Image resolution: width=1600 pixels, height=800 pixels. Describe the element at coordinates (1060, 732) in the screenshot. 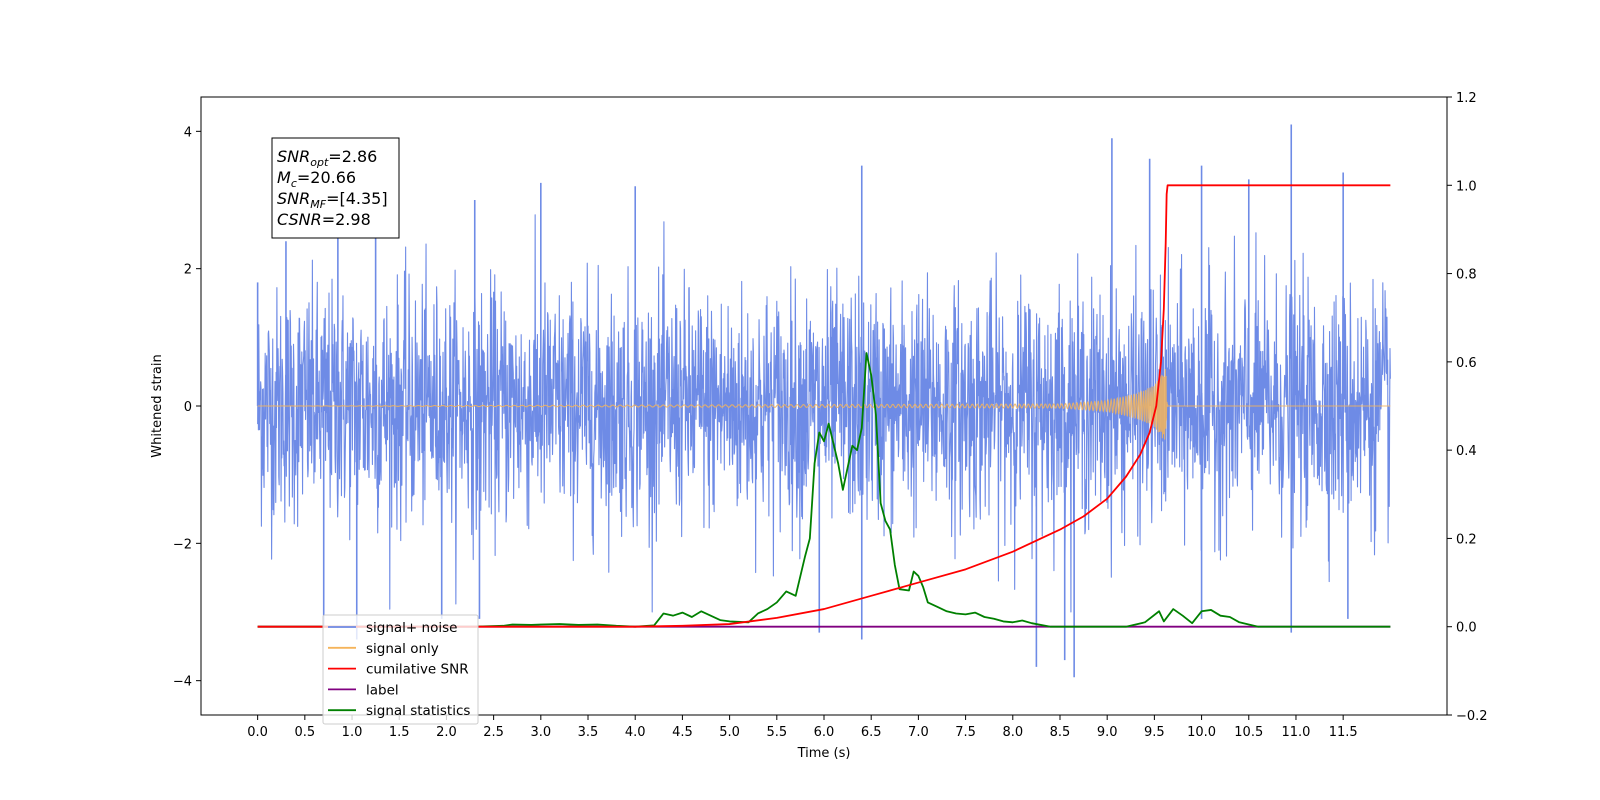

I see `x-tick-label: 8.5` at that location.